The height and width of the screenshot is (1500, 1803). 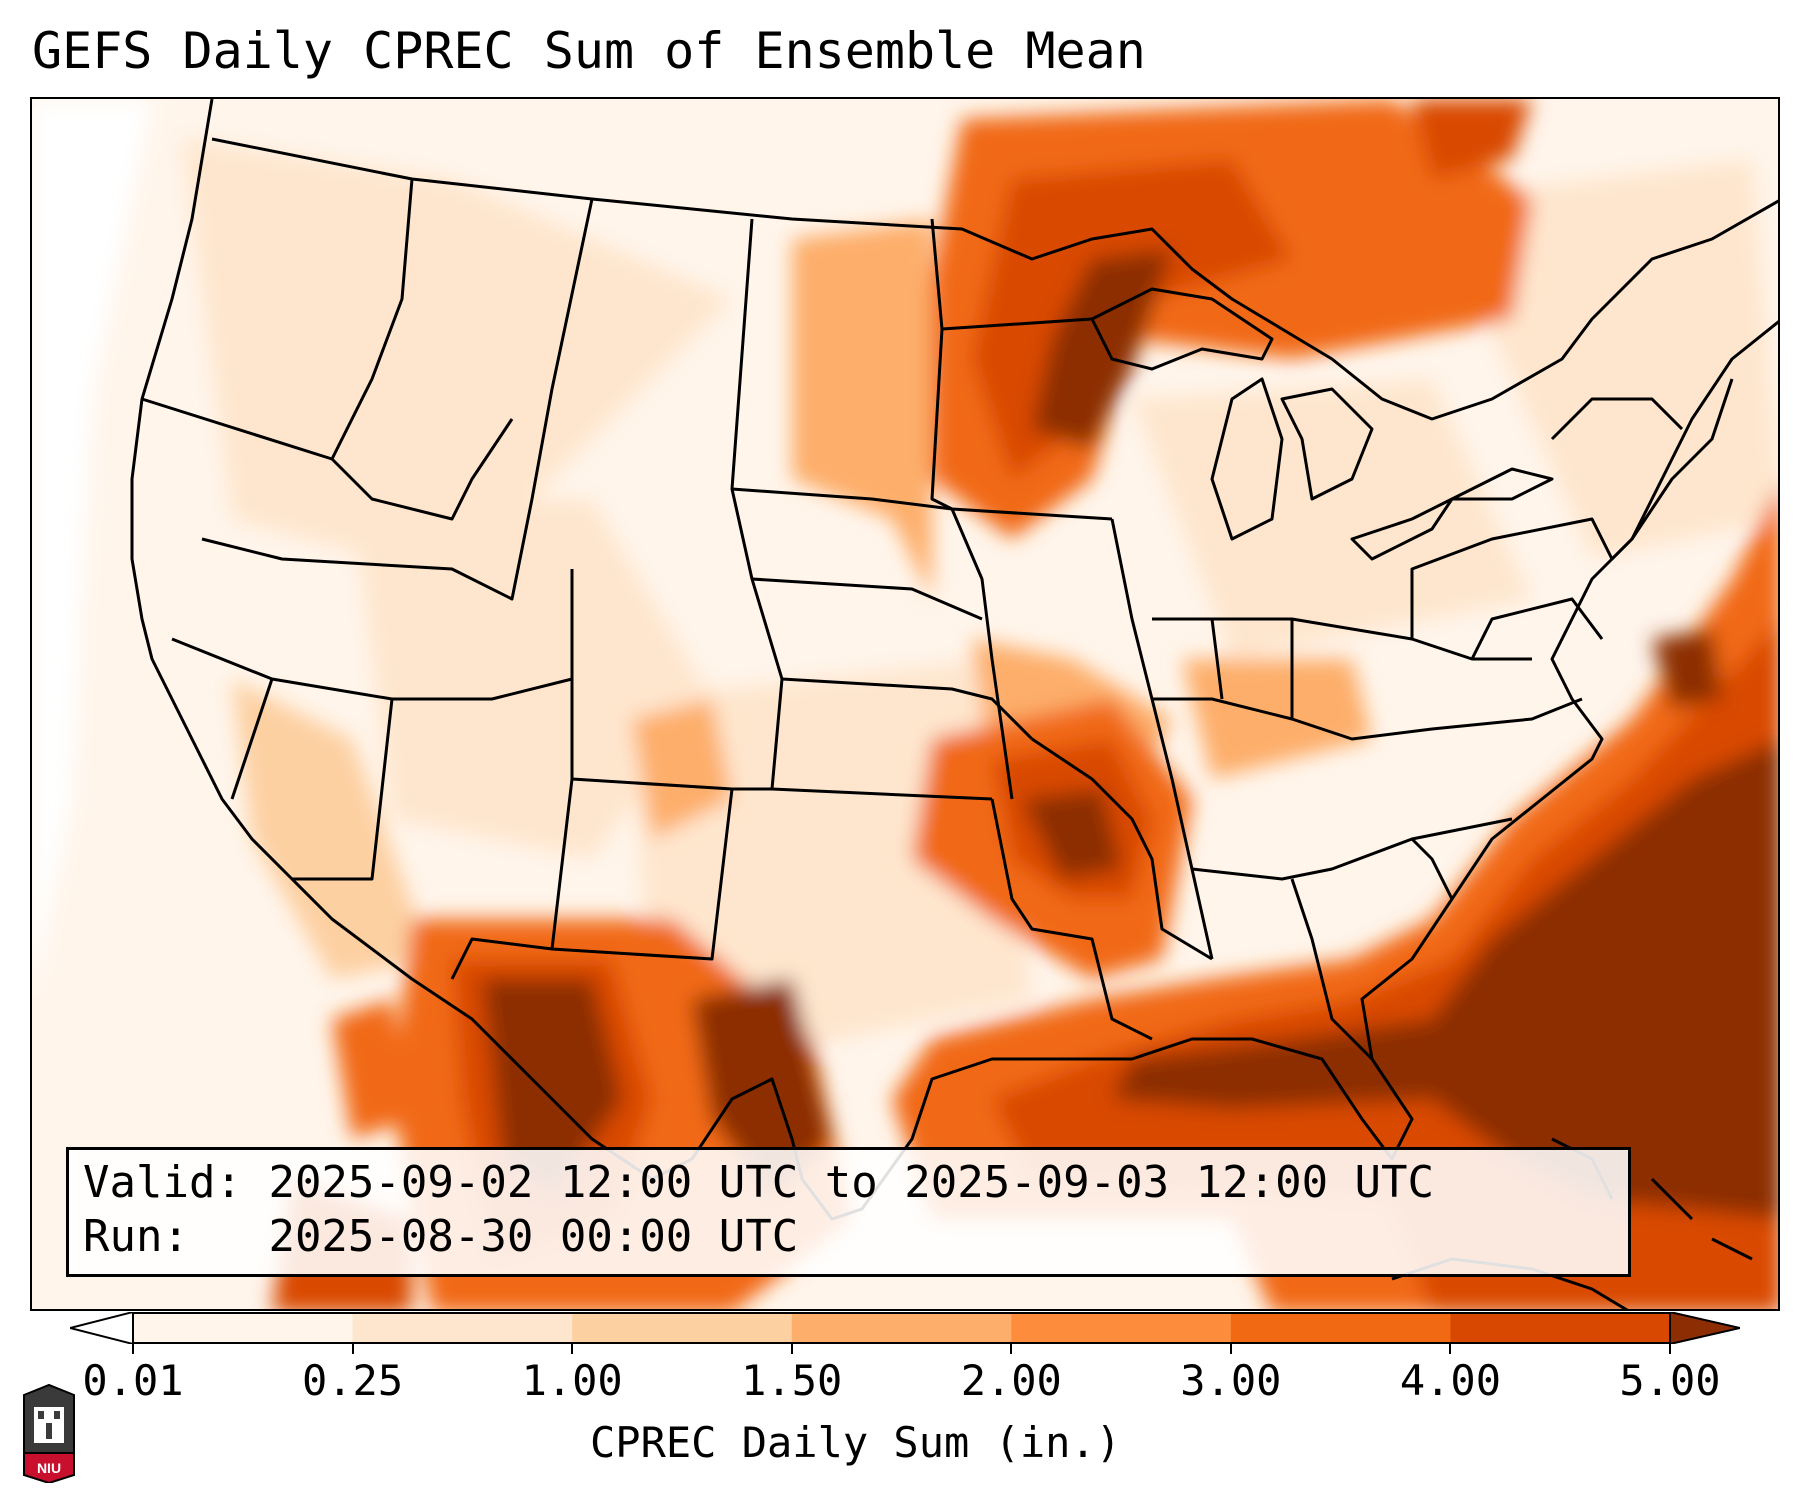 What do you see at coordinates (133, 1380) in the screenshot?
I see `colorbar-tick-label: 0.01` at bounding box center [133, 1380].